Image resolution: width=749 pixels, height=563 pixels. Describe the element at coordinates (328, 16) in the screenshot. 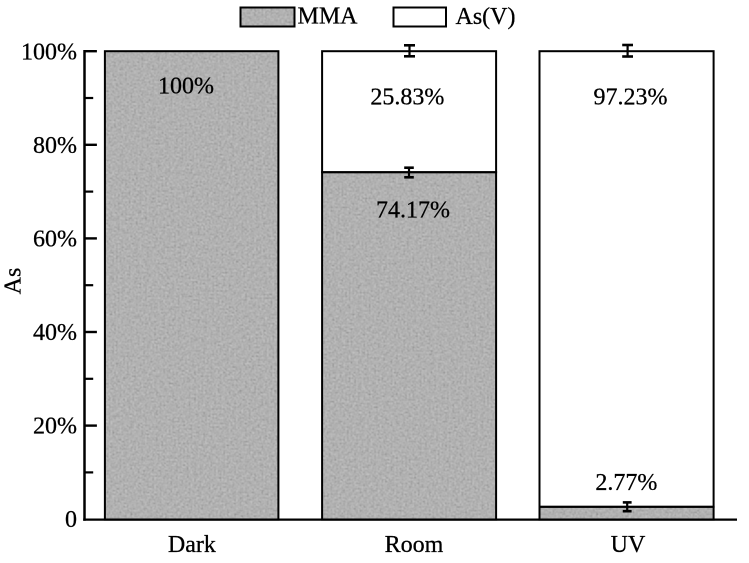

I see `svg-text: MMA` at that location.